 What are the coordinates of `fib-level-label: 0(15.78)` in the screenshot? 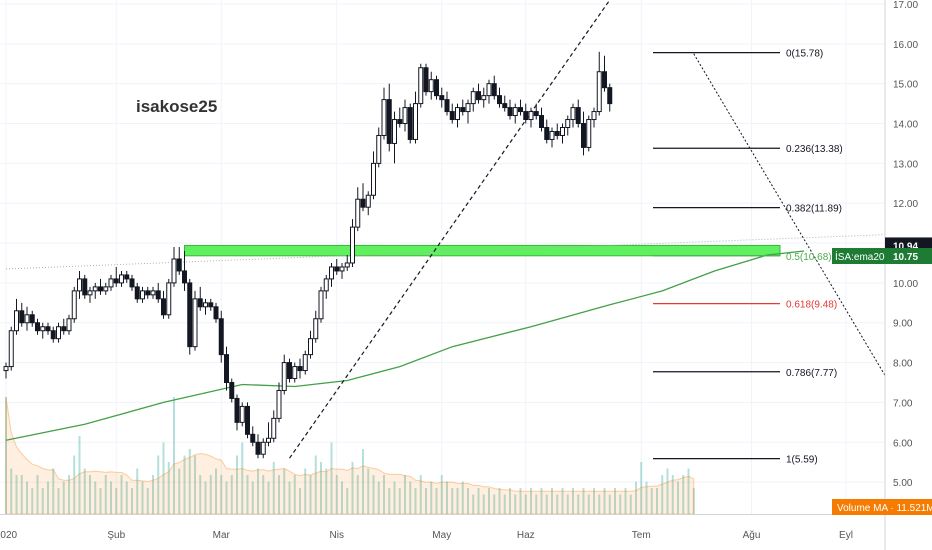 It's located at (804, 54).